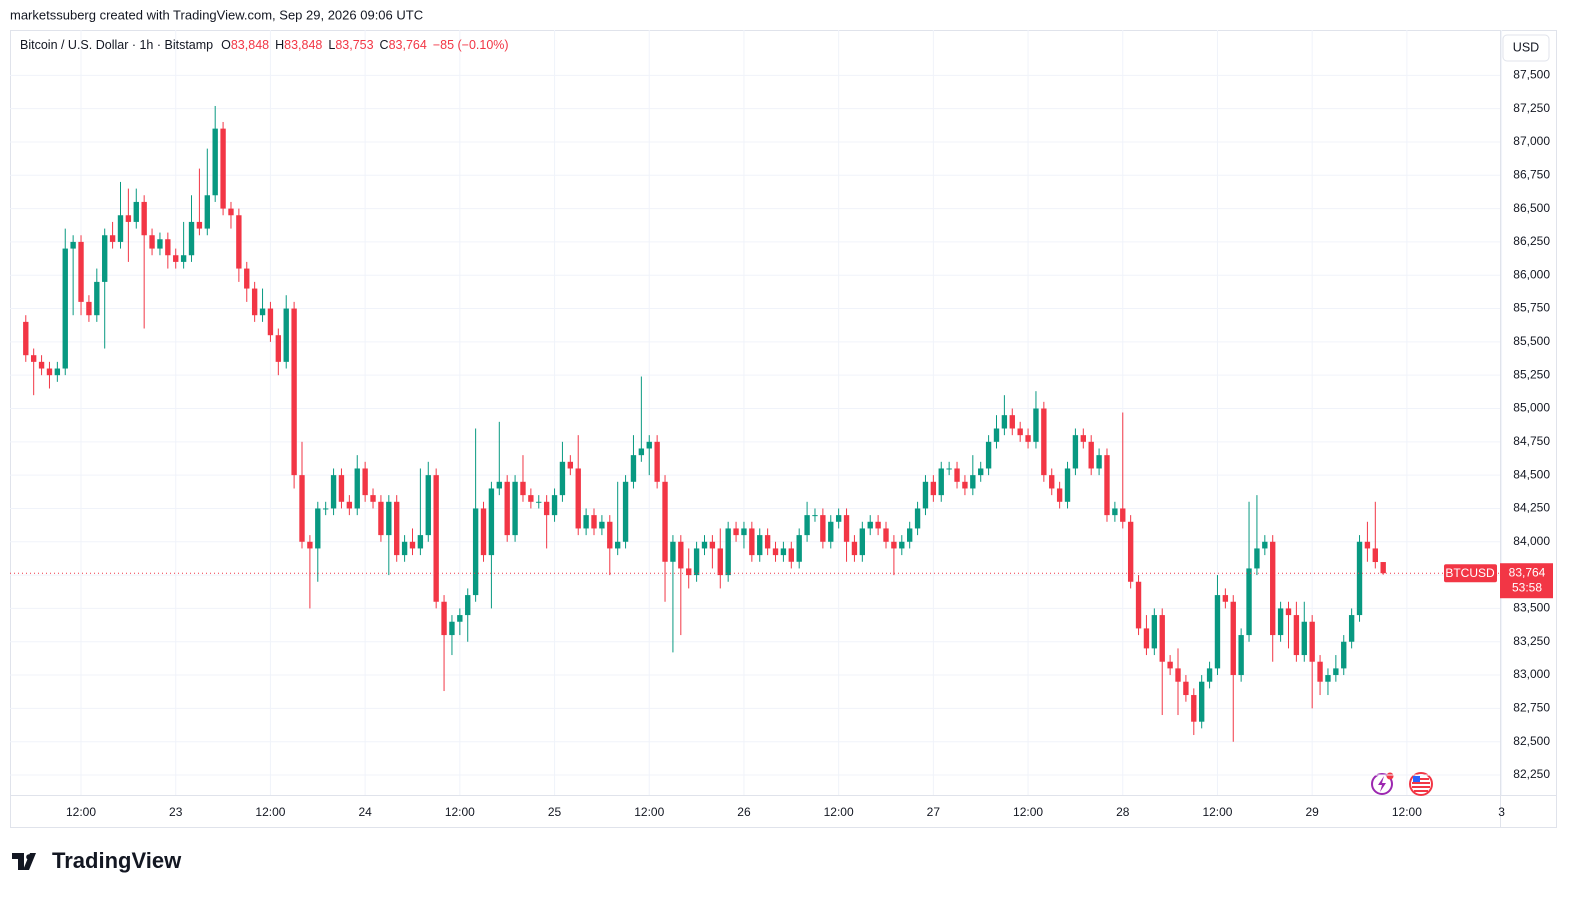 This screenshot has height=902, width=1582. What do you see at coordinates (279, 45) in the screenshot?
I see `legend-key: H` at bounding box center [279, 45].